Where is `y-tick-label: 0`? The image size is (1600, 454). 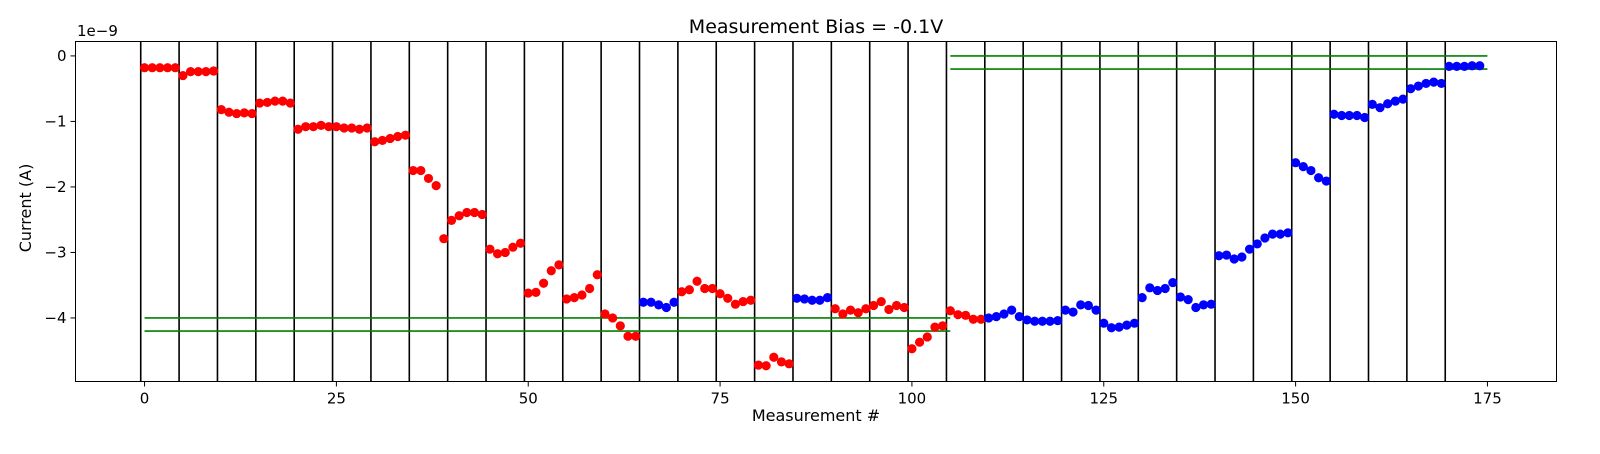 y-tick-label: 0 is located at coordinates (62, 56).